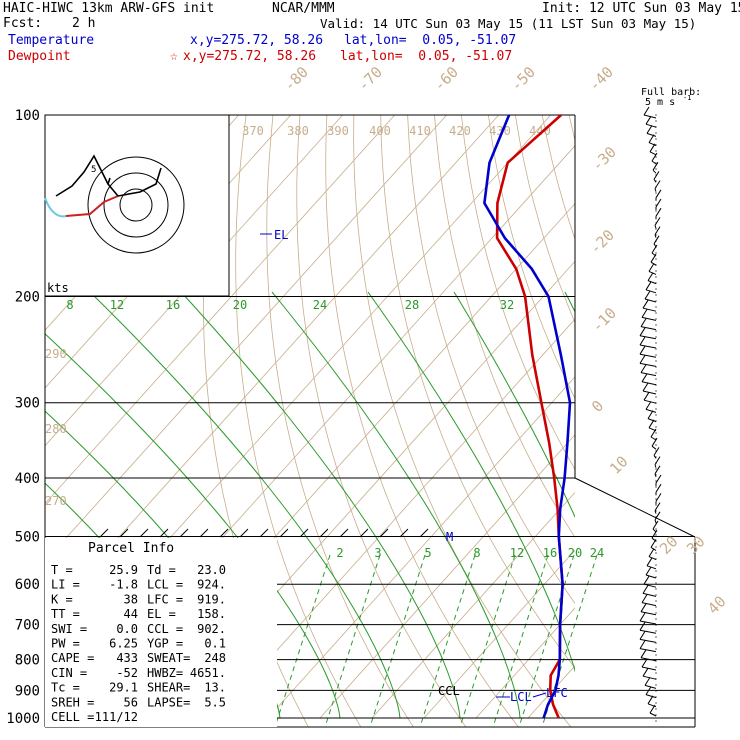  Describe the element at coordinates (51, 40) in the screenshot. I see `temperature-legend: Temperature` at that location.